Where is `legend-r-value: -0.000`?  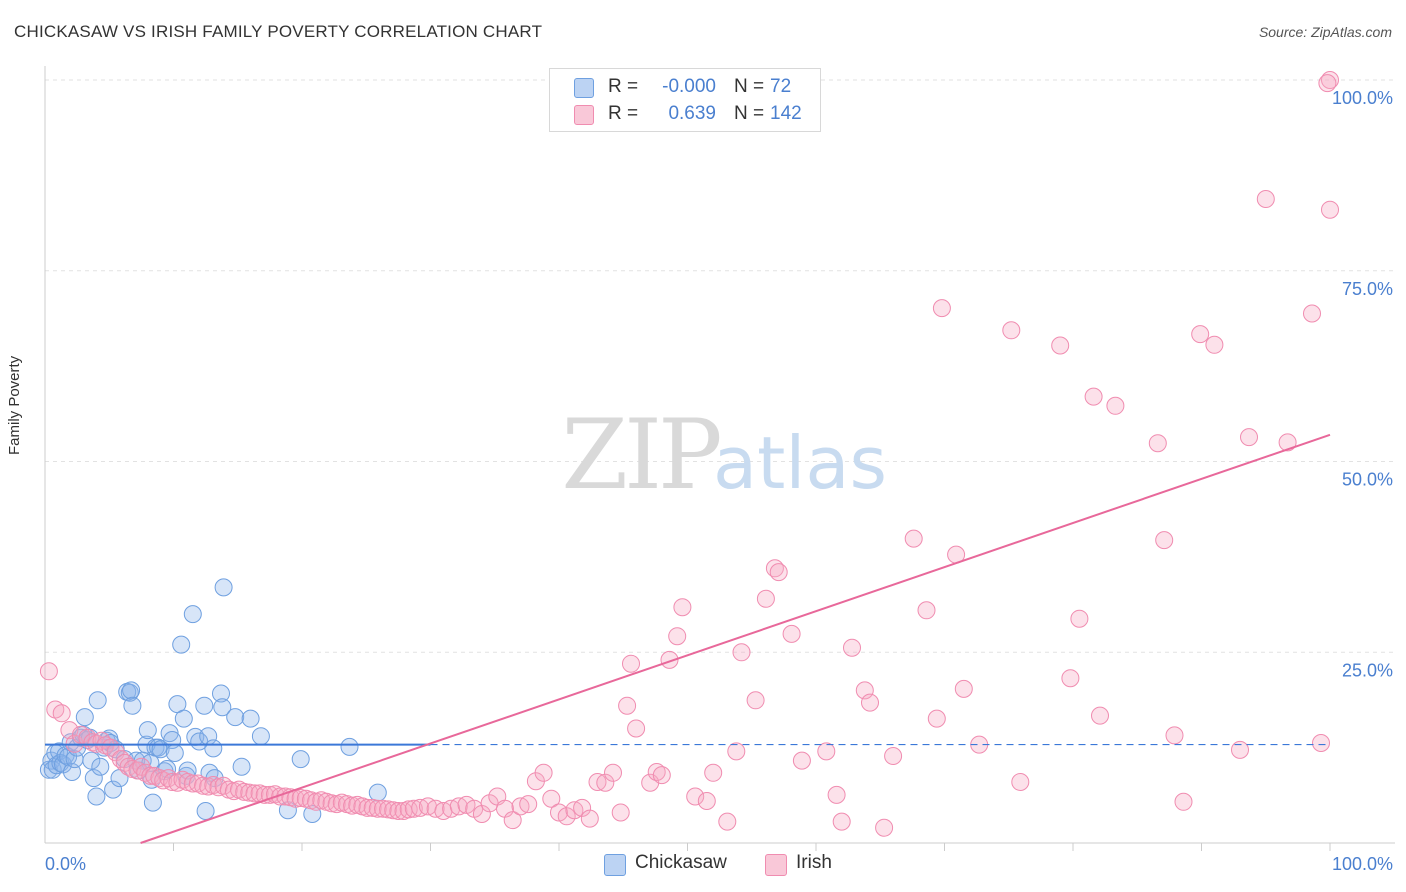
legend-r-value: -0.000 is located at coordinates (689, 86).